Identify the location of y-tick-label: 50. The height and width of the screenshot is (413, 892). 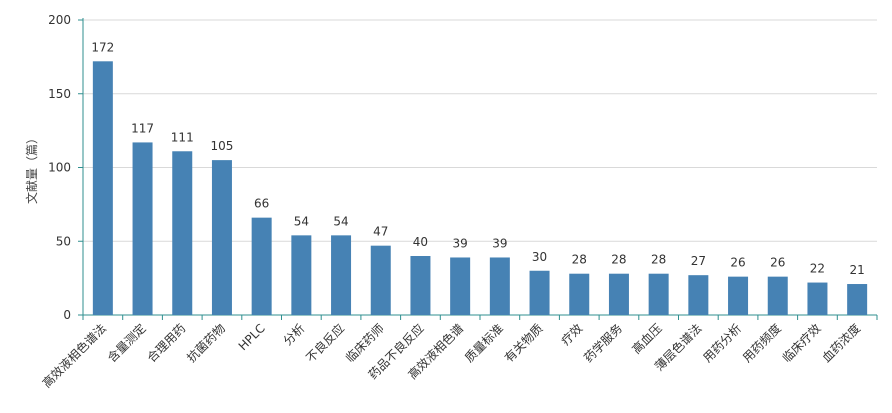
(63, 241).